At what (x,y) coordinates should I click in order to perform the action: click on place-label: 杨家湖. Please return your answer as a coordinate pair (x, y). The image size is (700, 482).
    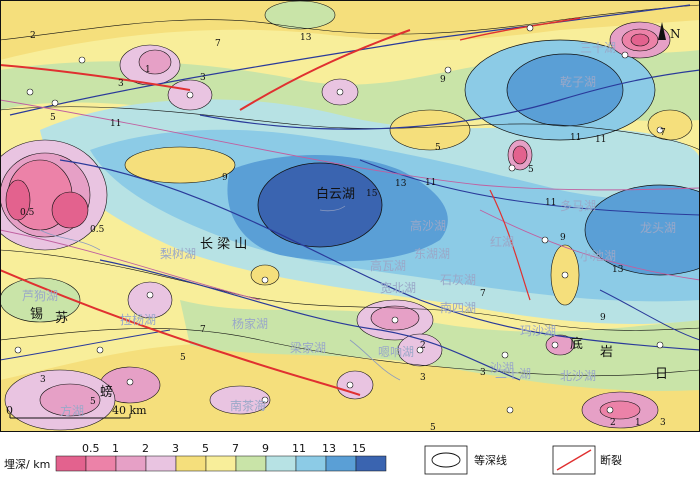
    Looking at the image, I should click on (250, 323).